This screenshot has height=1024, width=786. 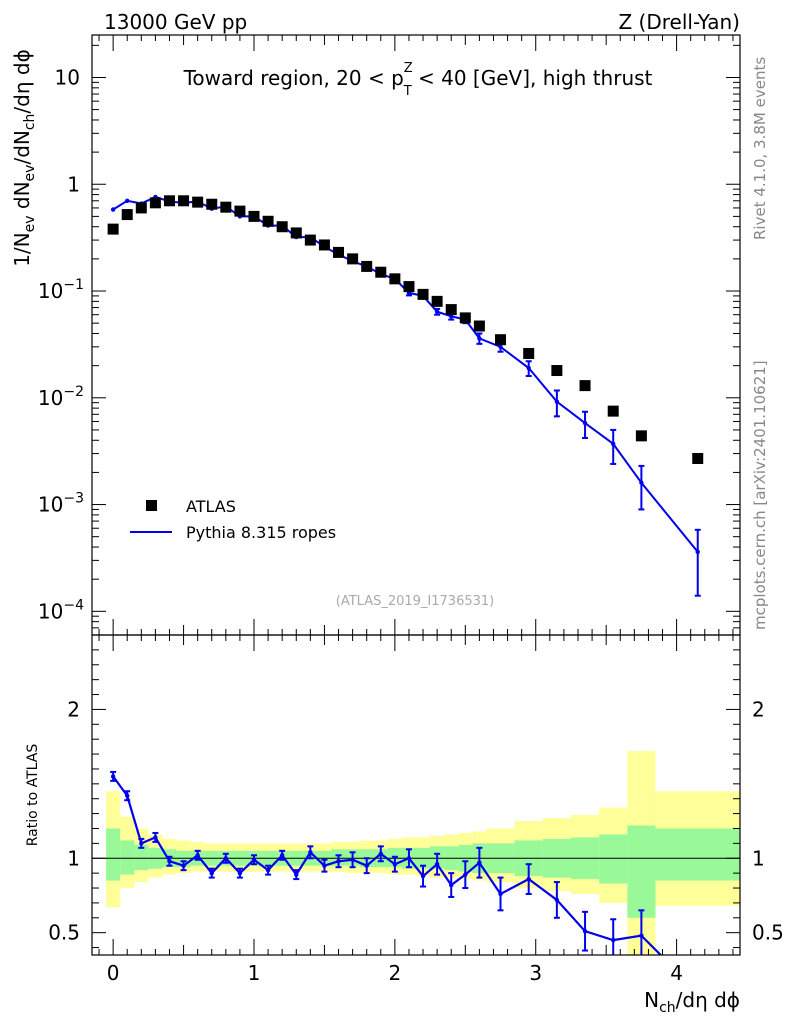 I want to click on main-ytick-label-2: 10⁻¹, so click(x=61, y=290).